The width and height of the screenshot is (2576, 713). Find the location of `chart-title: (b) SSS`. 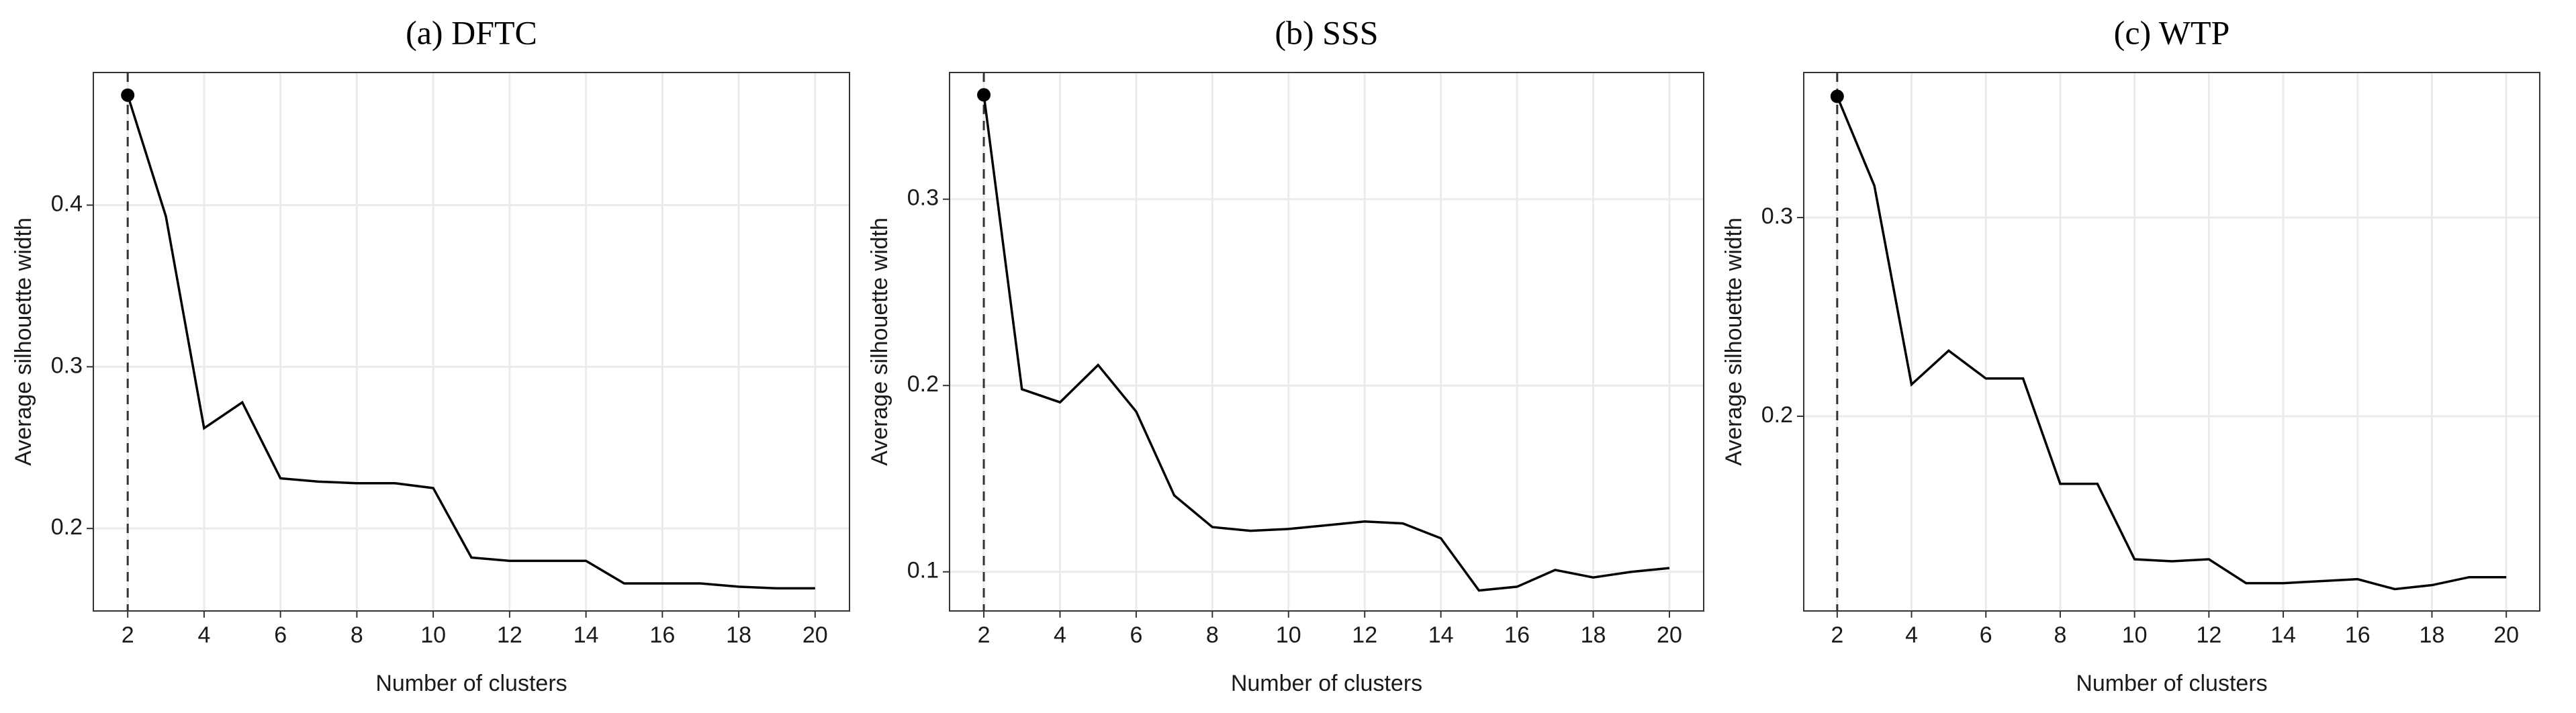

chart-title: (b) SSS is located at coordinates (1326, 32).